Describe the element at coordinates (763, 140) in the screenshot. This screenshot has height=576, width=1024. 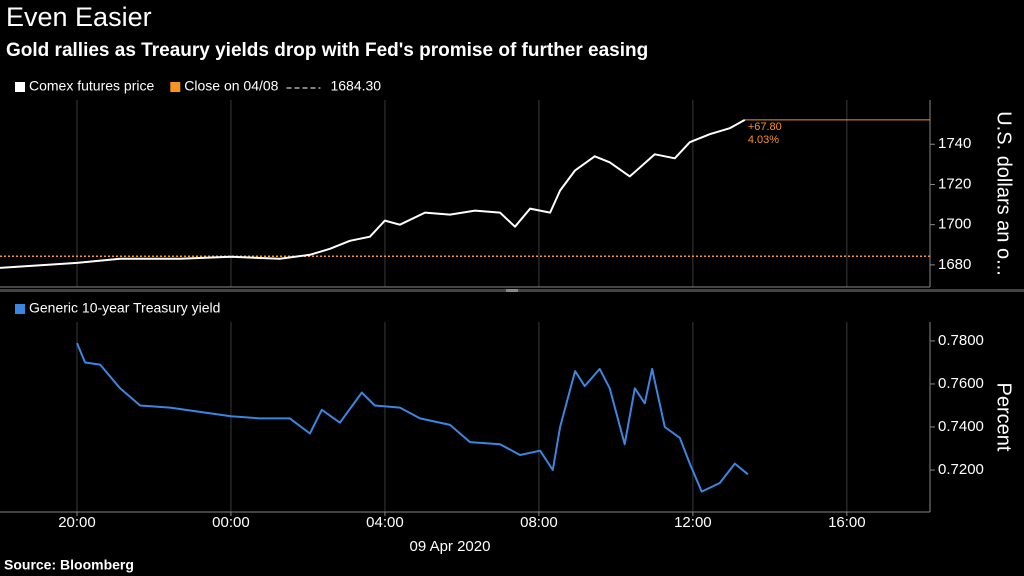
I see `change-pct-label: 4.03%` at that location.